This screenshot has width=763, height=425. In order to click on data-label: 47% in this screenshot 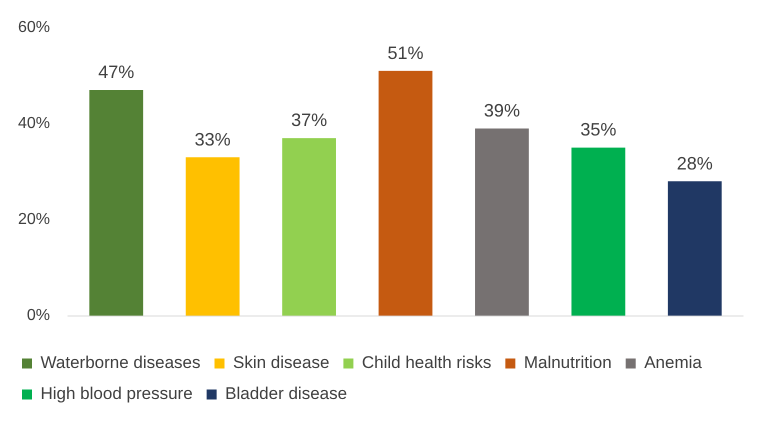, I will do `click(116, 72)`.